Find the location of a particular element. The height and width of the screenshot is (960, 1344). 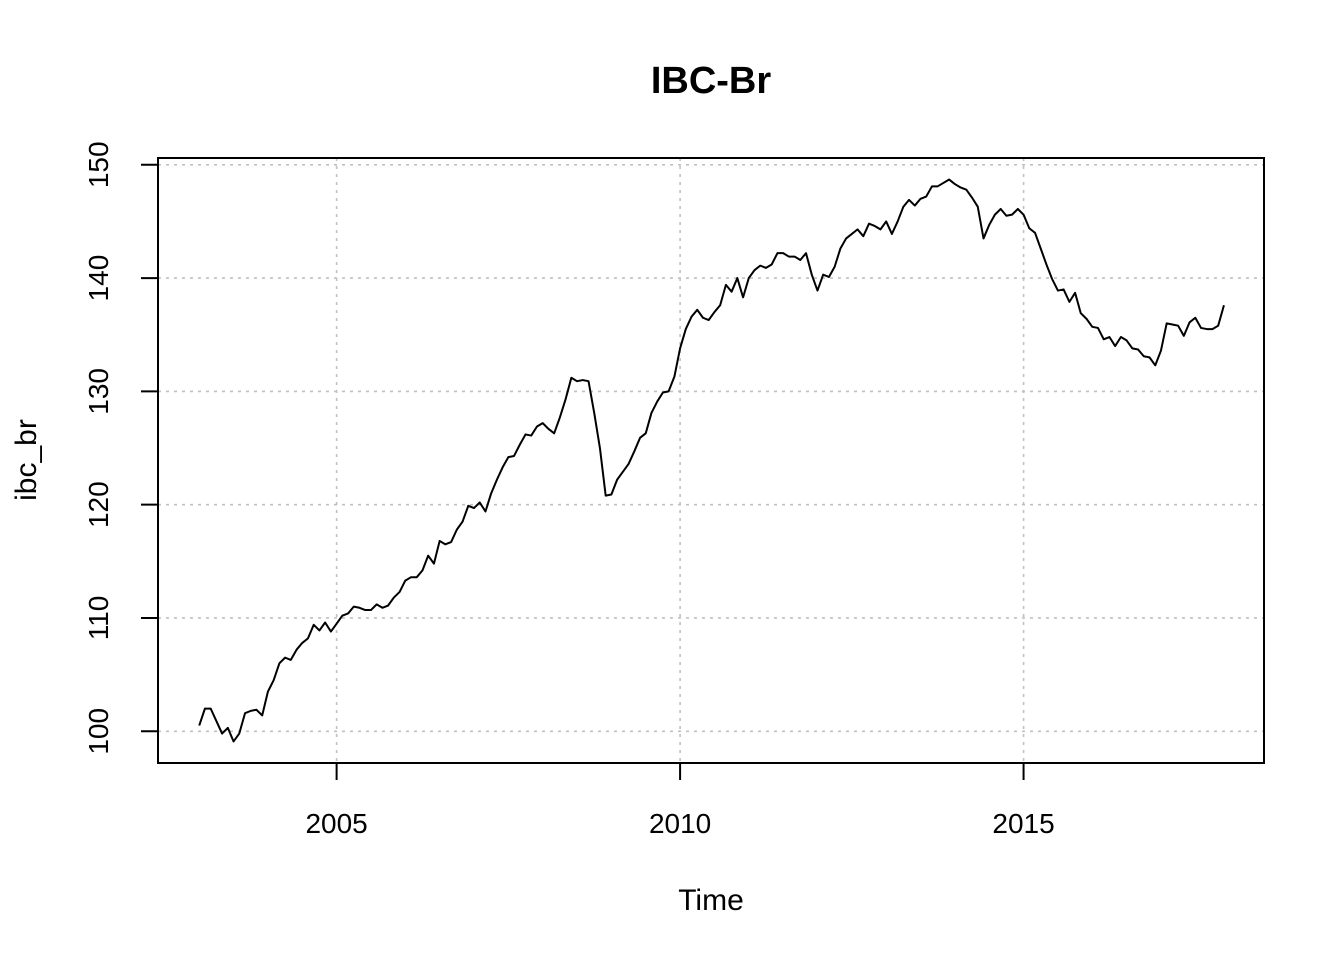

x-tick-label: 2010 is located at coordinates (680, 823).